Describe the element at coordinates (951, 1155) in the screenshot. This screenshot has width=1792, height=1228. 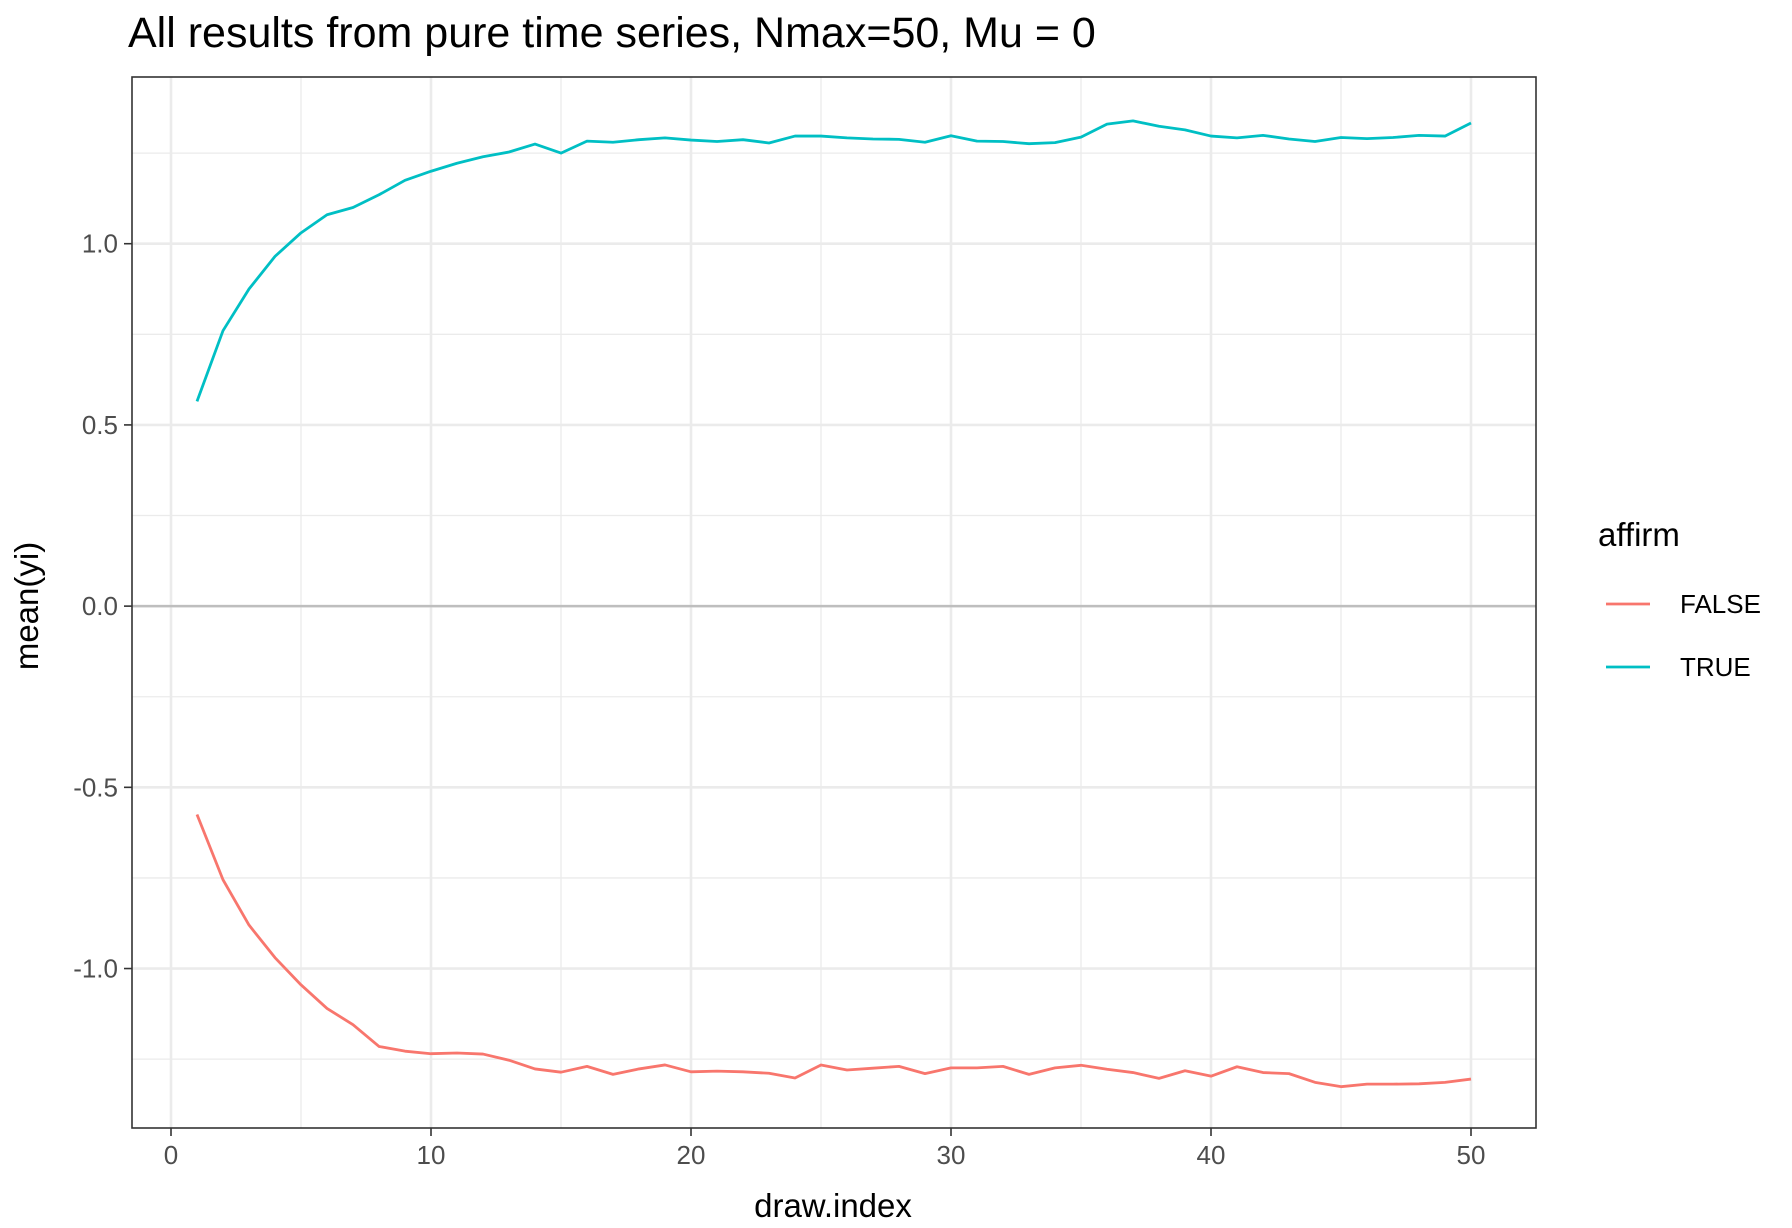
I see `x-tick-label: 30` at that location.